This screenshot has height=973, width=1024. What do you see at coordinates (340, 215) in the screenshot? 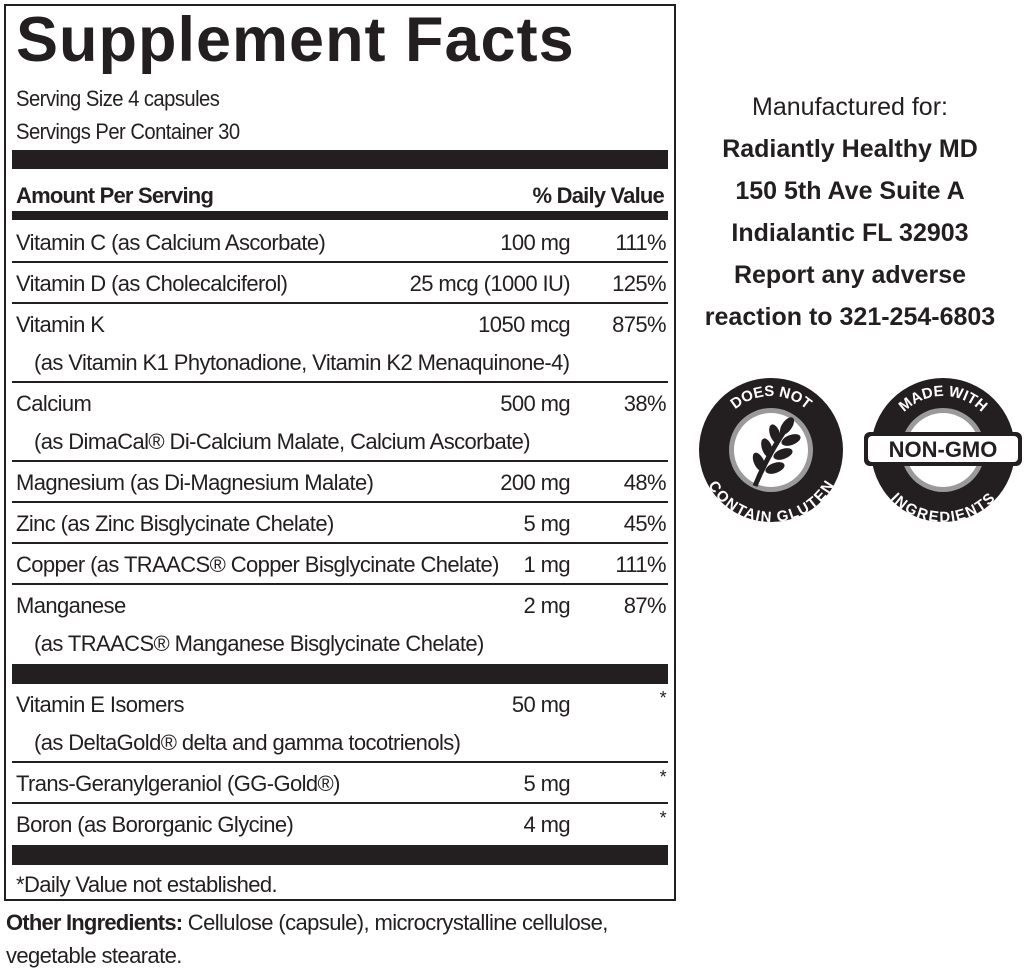
I see `medium-divider` at bounding box center [340, 215].